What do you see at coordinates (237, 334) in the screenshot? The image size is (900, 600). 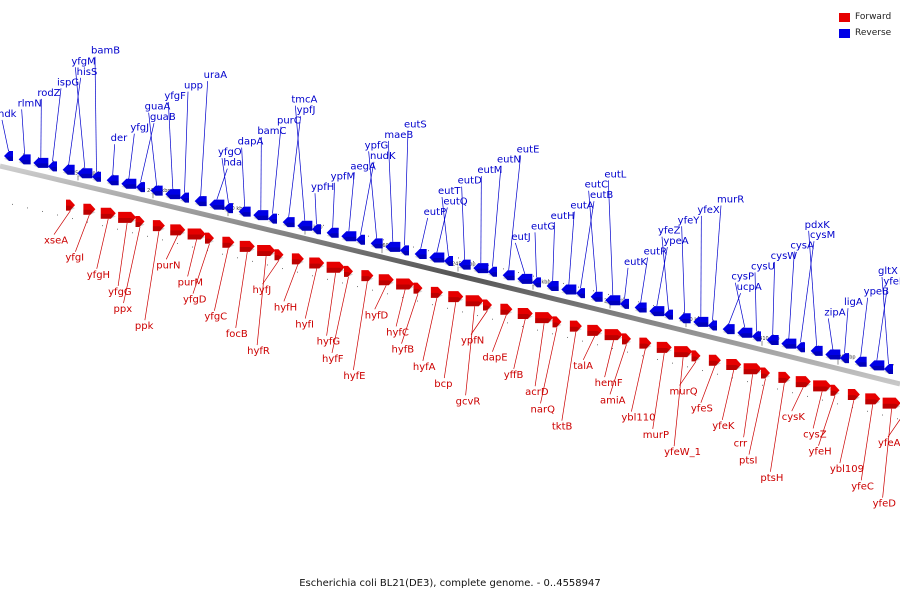 I see `forward-gene-label: focB` at bounding box center [237, 334].